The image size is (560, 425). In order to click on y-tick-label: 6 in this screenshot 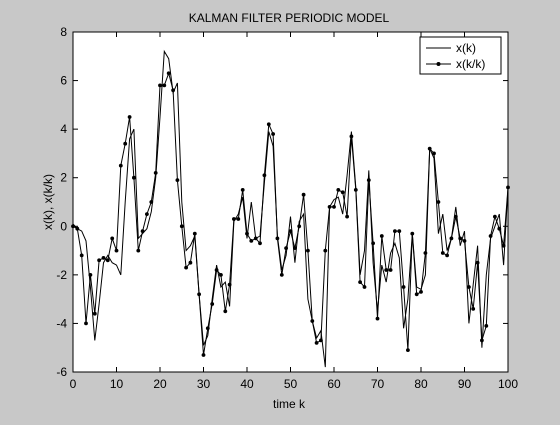, I will do `click(63, 81)`.